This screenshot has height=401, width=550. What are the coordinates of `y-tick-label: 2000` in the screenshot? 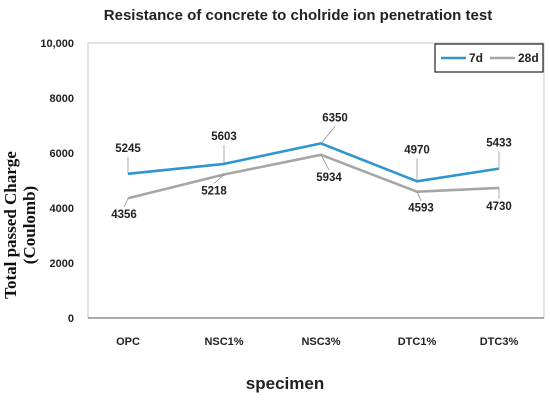 It's located at (62, 264).